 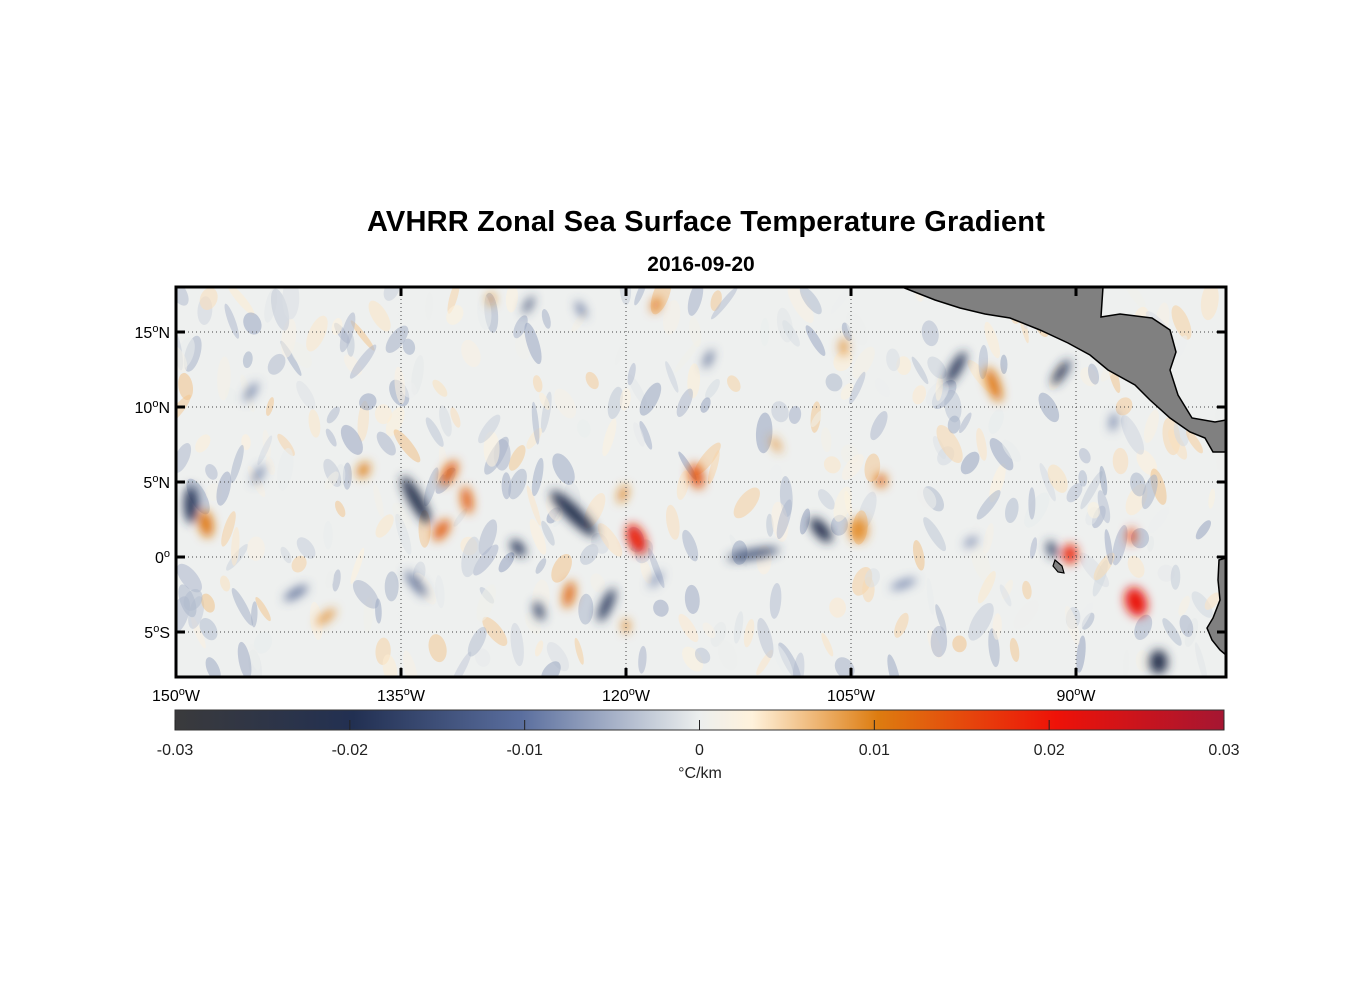 I want to click on colorbar-tick-0: -0.03, so click(x=175, y=750).